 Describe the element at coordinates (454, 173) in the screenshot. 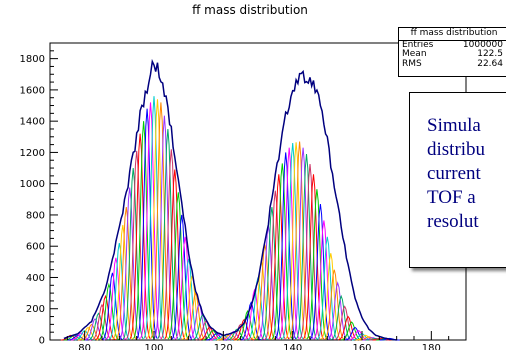

I see `annotation-line: current` at that location.